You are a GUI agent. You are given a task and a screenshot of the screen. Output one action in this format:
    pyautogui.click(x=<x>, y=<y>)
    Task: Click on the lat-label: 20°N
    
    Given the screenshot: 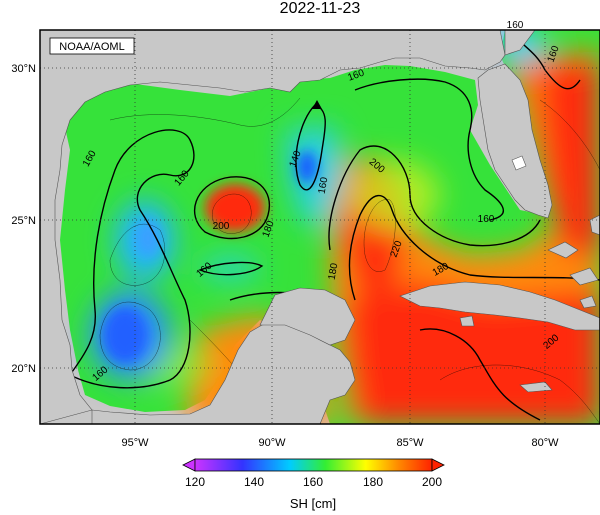 What is the action you would take?
    pyautogui.click(x=23, y=369)
    